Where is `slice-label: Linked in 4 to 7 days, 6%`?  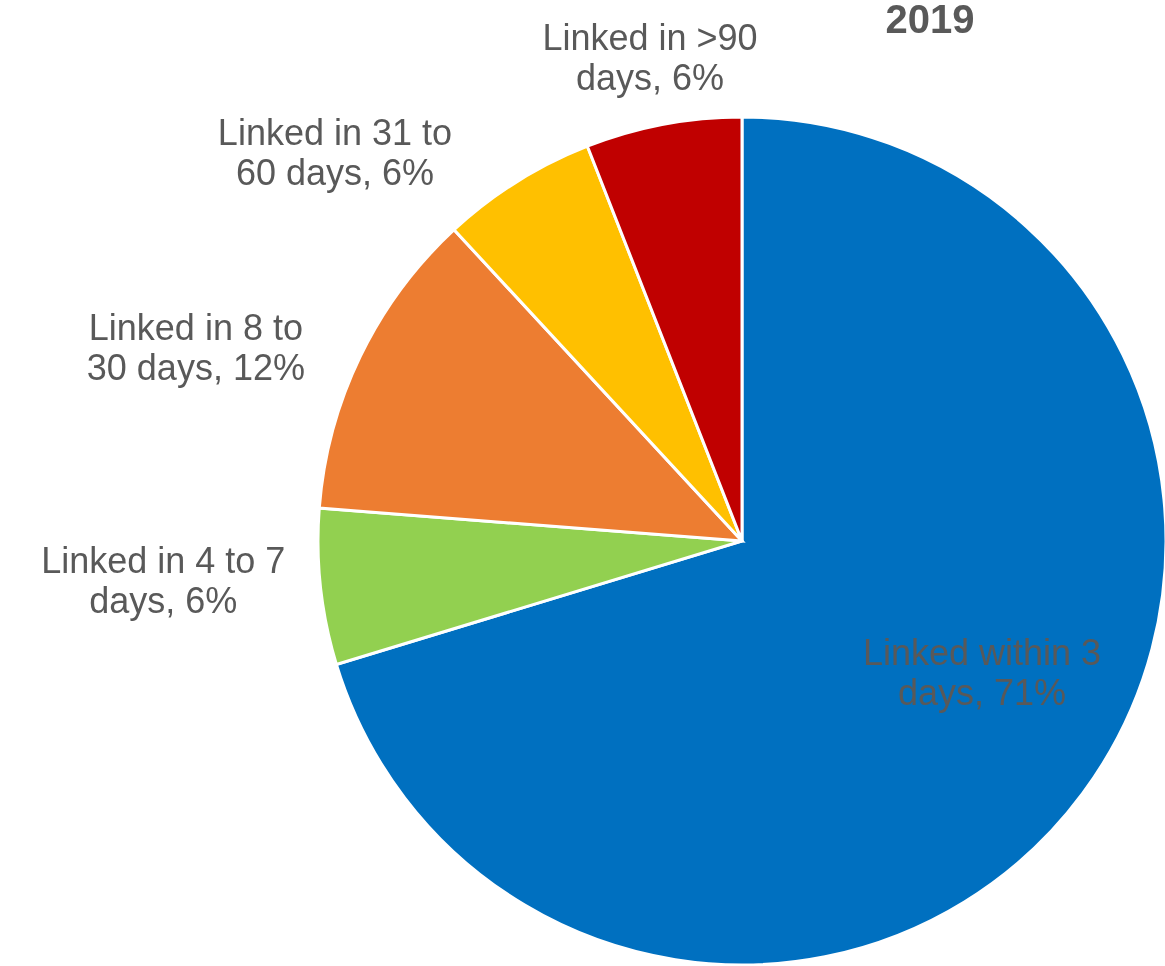 slice-label: Linked in 4 to 7 days, 6% is located at coordinates (163, 580).